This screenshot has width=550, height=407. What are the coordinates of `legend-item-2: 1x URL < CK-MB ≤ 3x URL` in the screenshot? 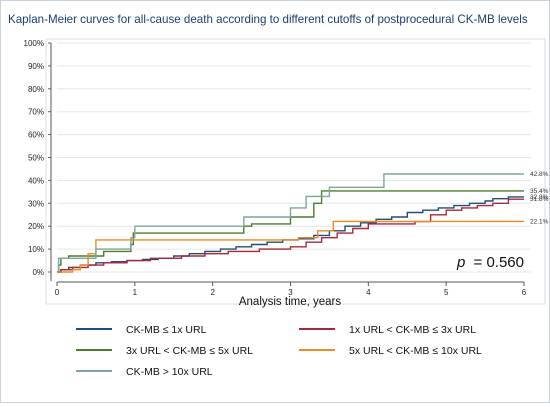 It's located at (387, 330).